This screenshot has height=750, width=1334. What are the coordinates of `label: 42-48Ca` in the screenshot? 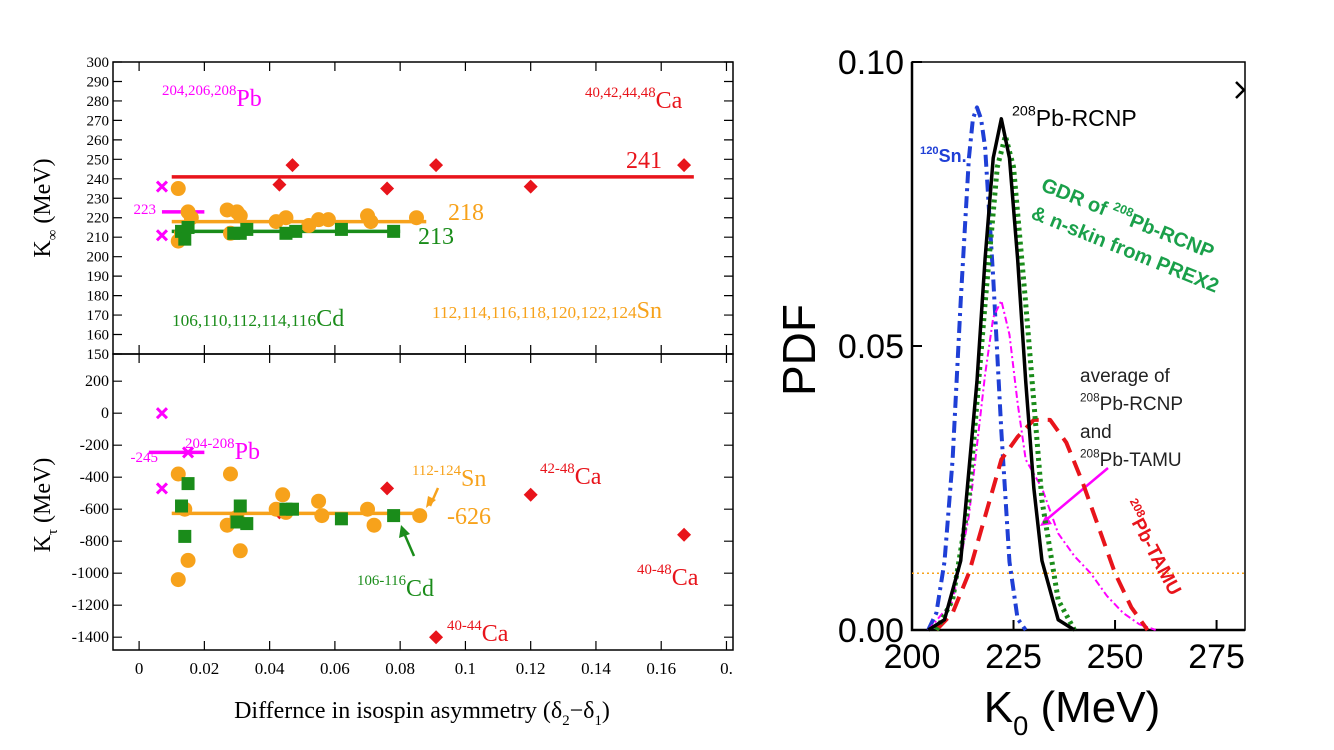 It's located at (571, 475).